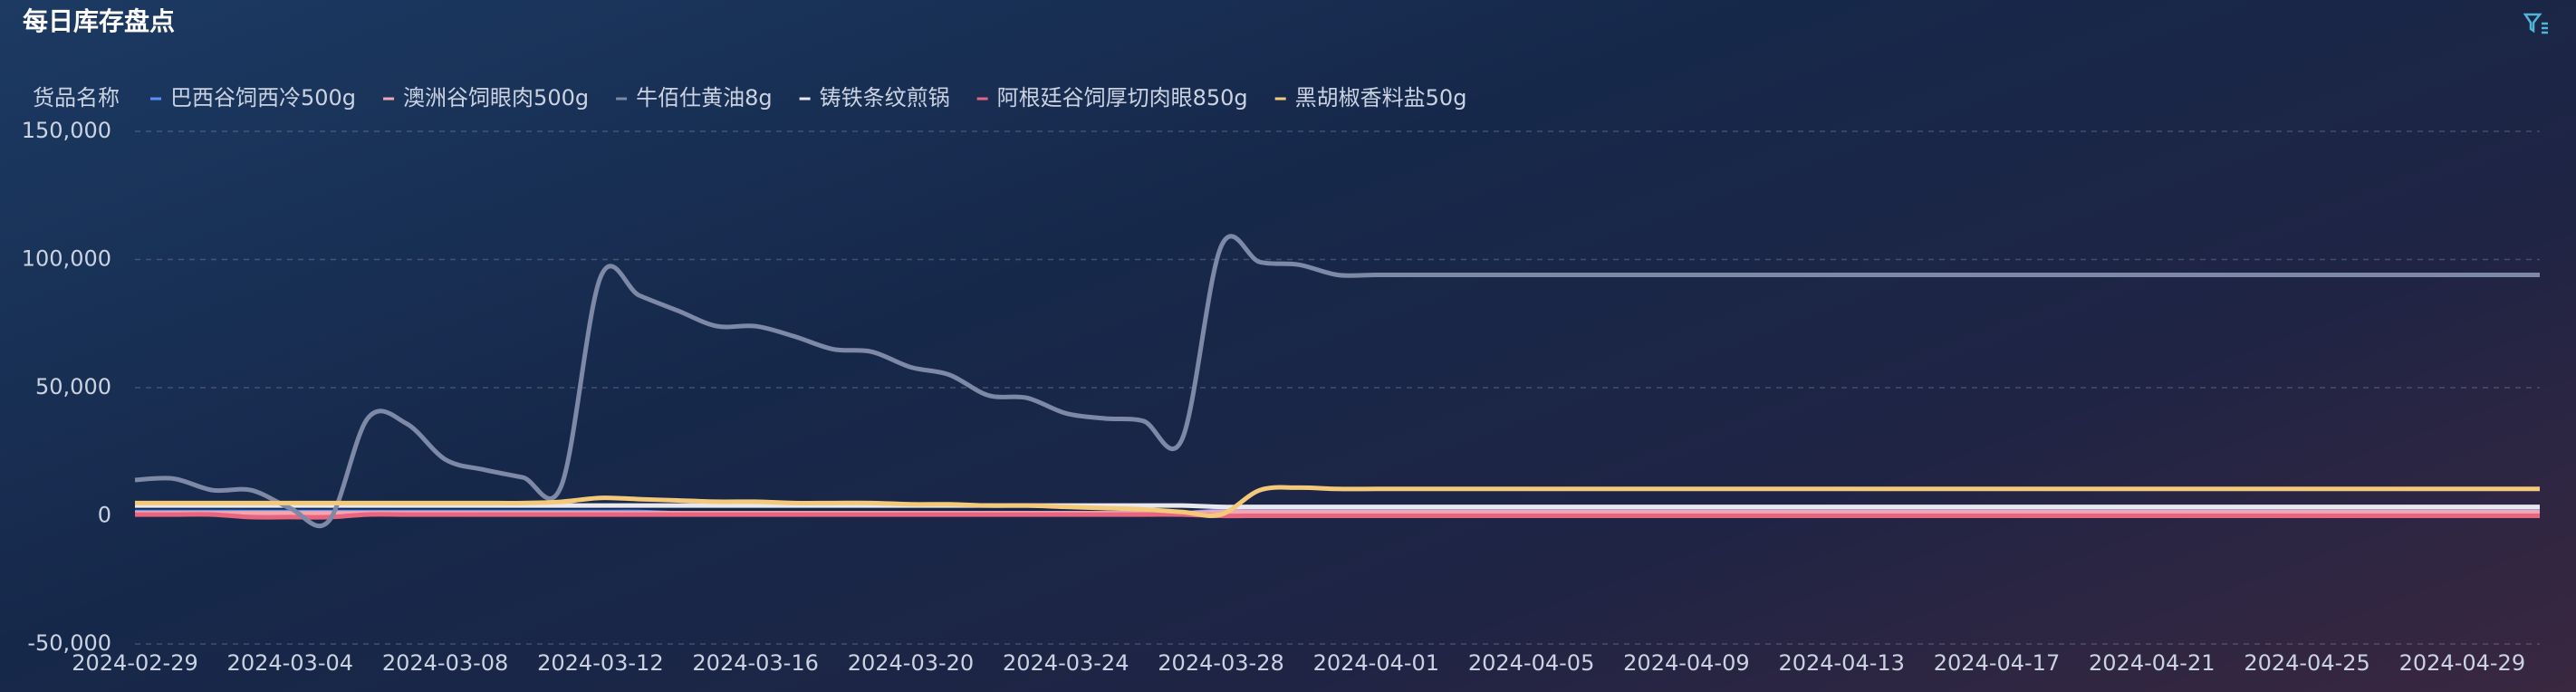 The width and height of the screenshot is (2576, 692). What do you see at coordinates (1841, 663) in the screenshot?
I see `x-tick-label: 2024-04-13` at bounding box center [1841, 663].